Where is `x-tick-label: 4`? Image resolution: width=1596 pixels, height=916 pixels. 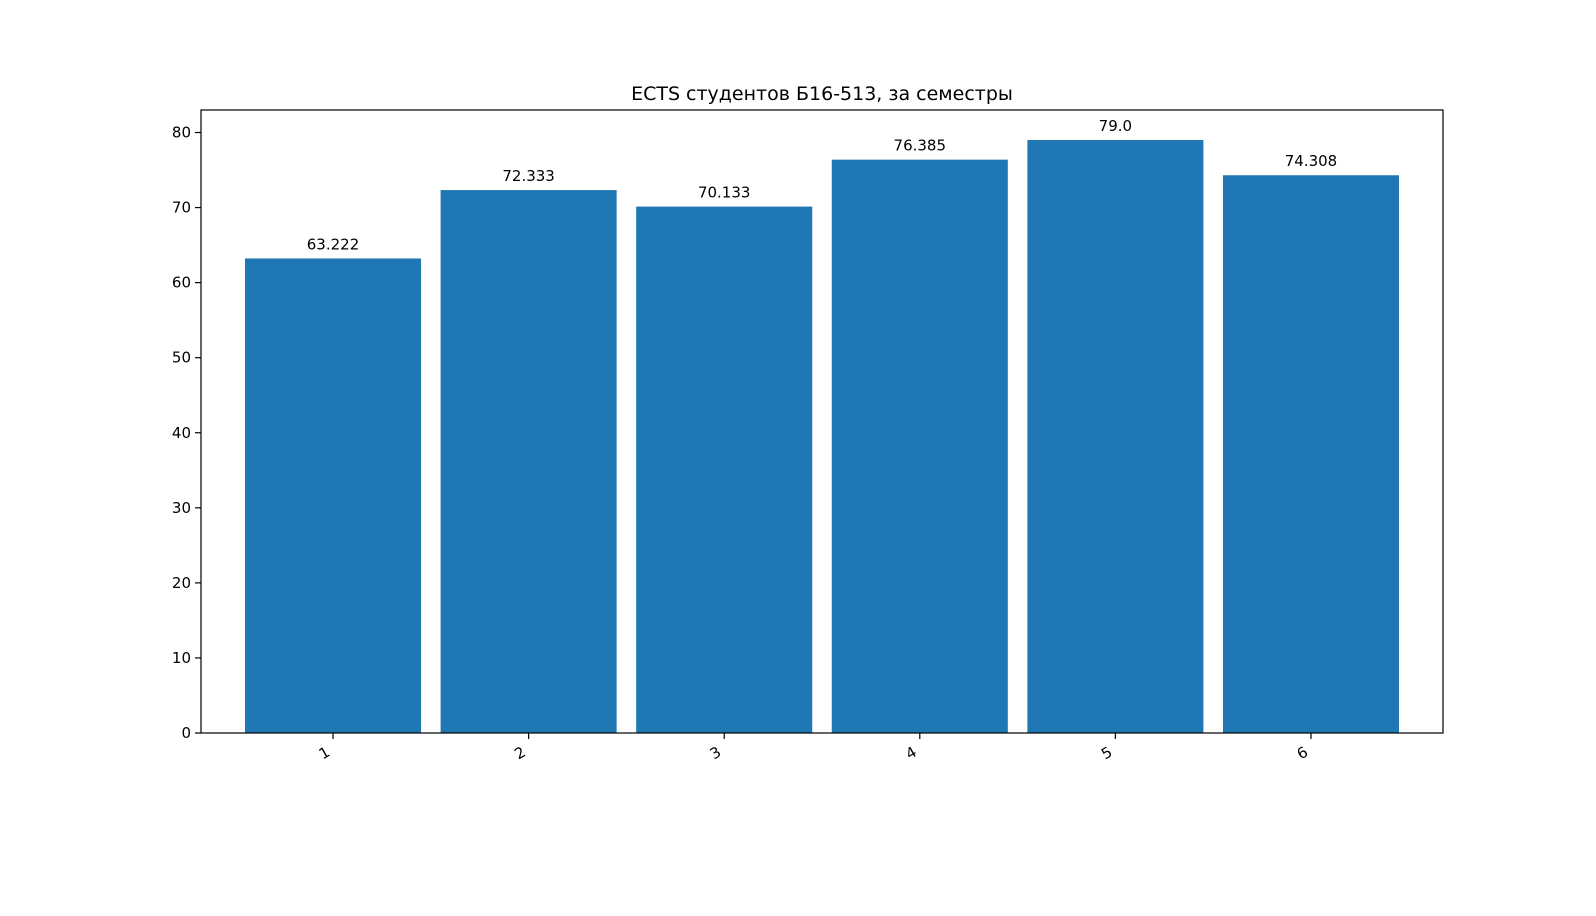
x-tick-label: 4 is located at coordinates (911, 753).